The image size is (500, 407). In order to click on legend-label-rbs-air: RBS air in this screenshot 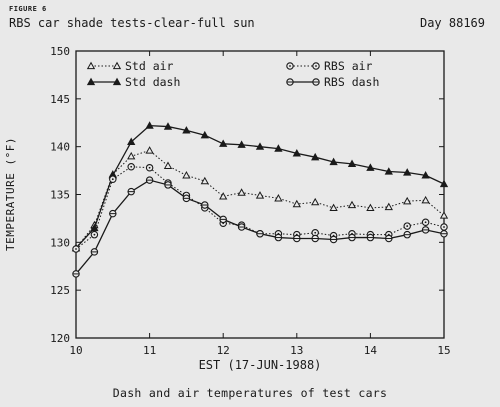, I will do `click(348, 66)`.